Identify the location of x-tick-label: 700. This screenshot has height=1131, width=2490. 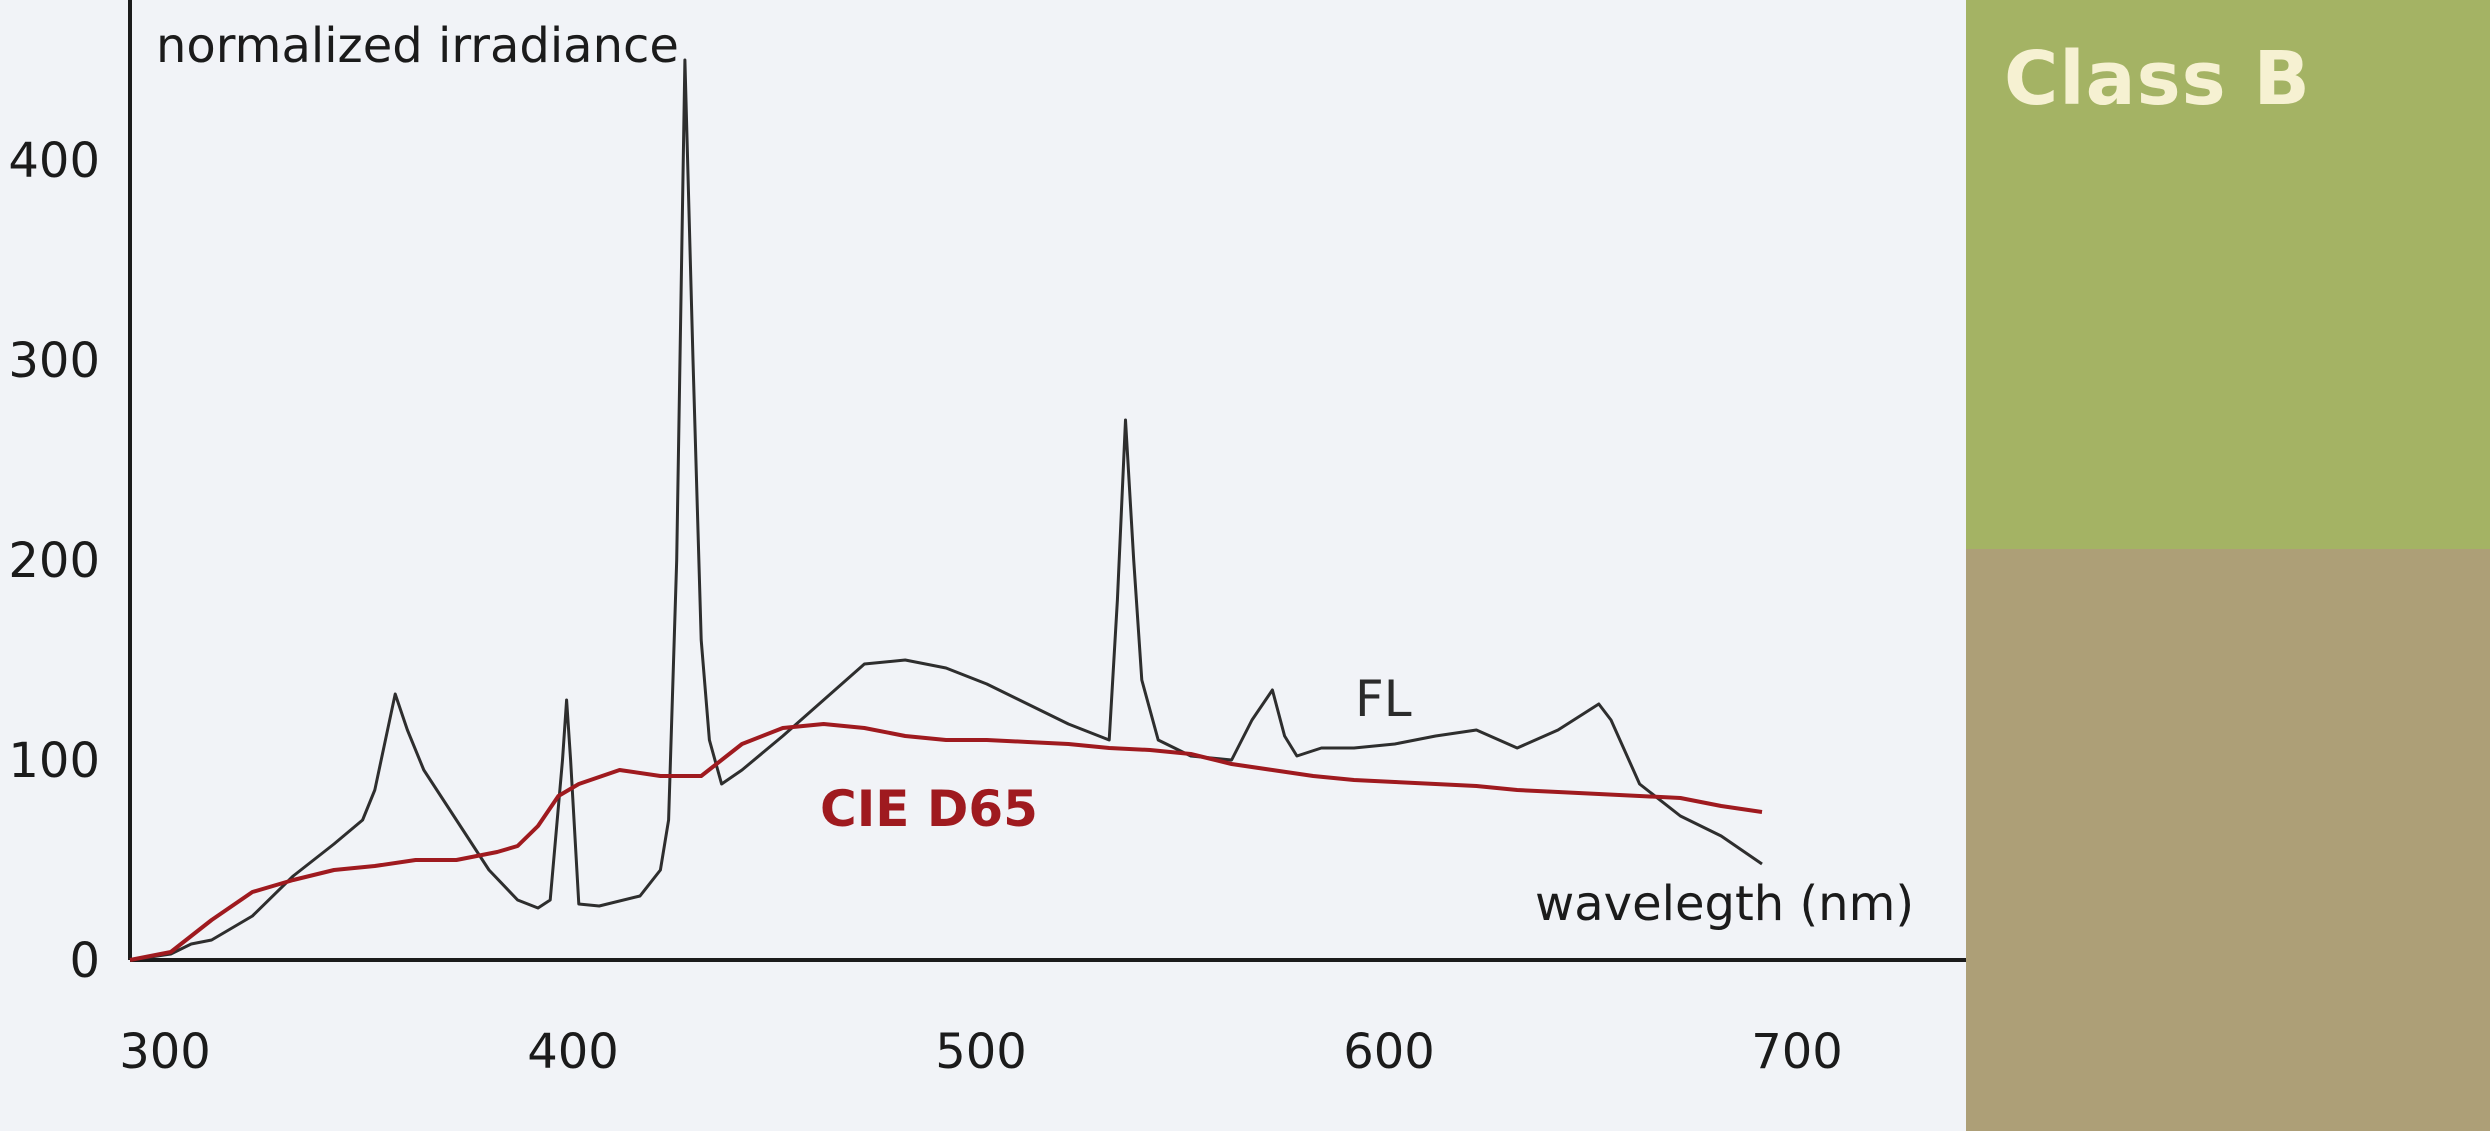
(1797, 1052).